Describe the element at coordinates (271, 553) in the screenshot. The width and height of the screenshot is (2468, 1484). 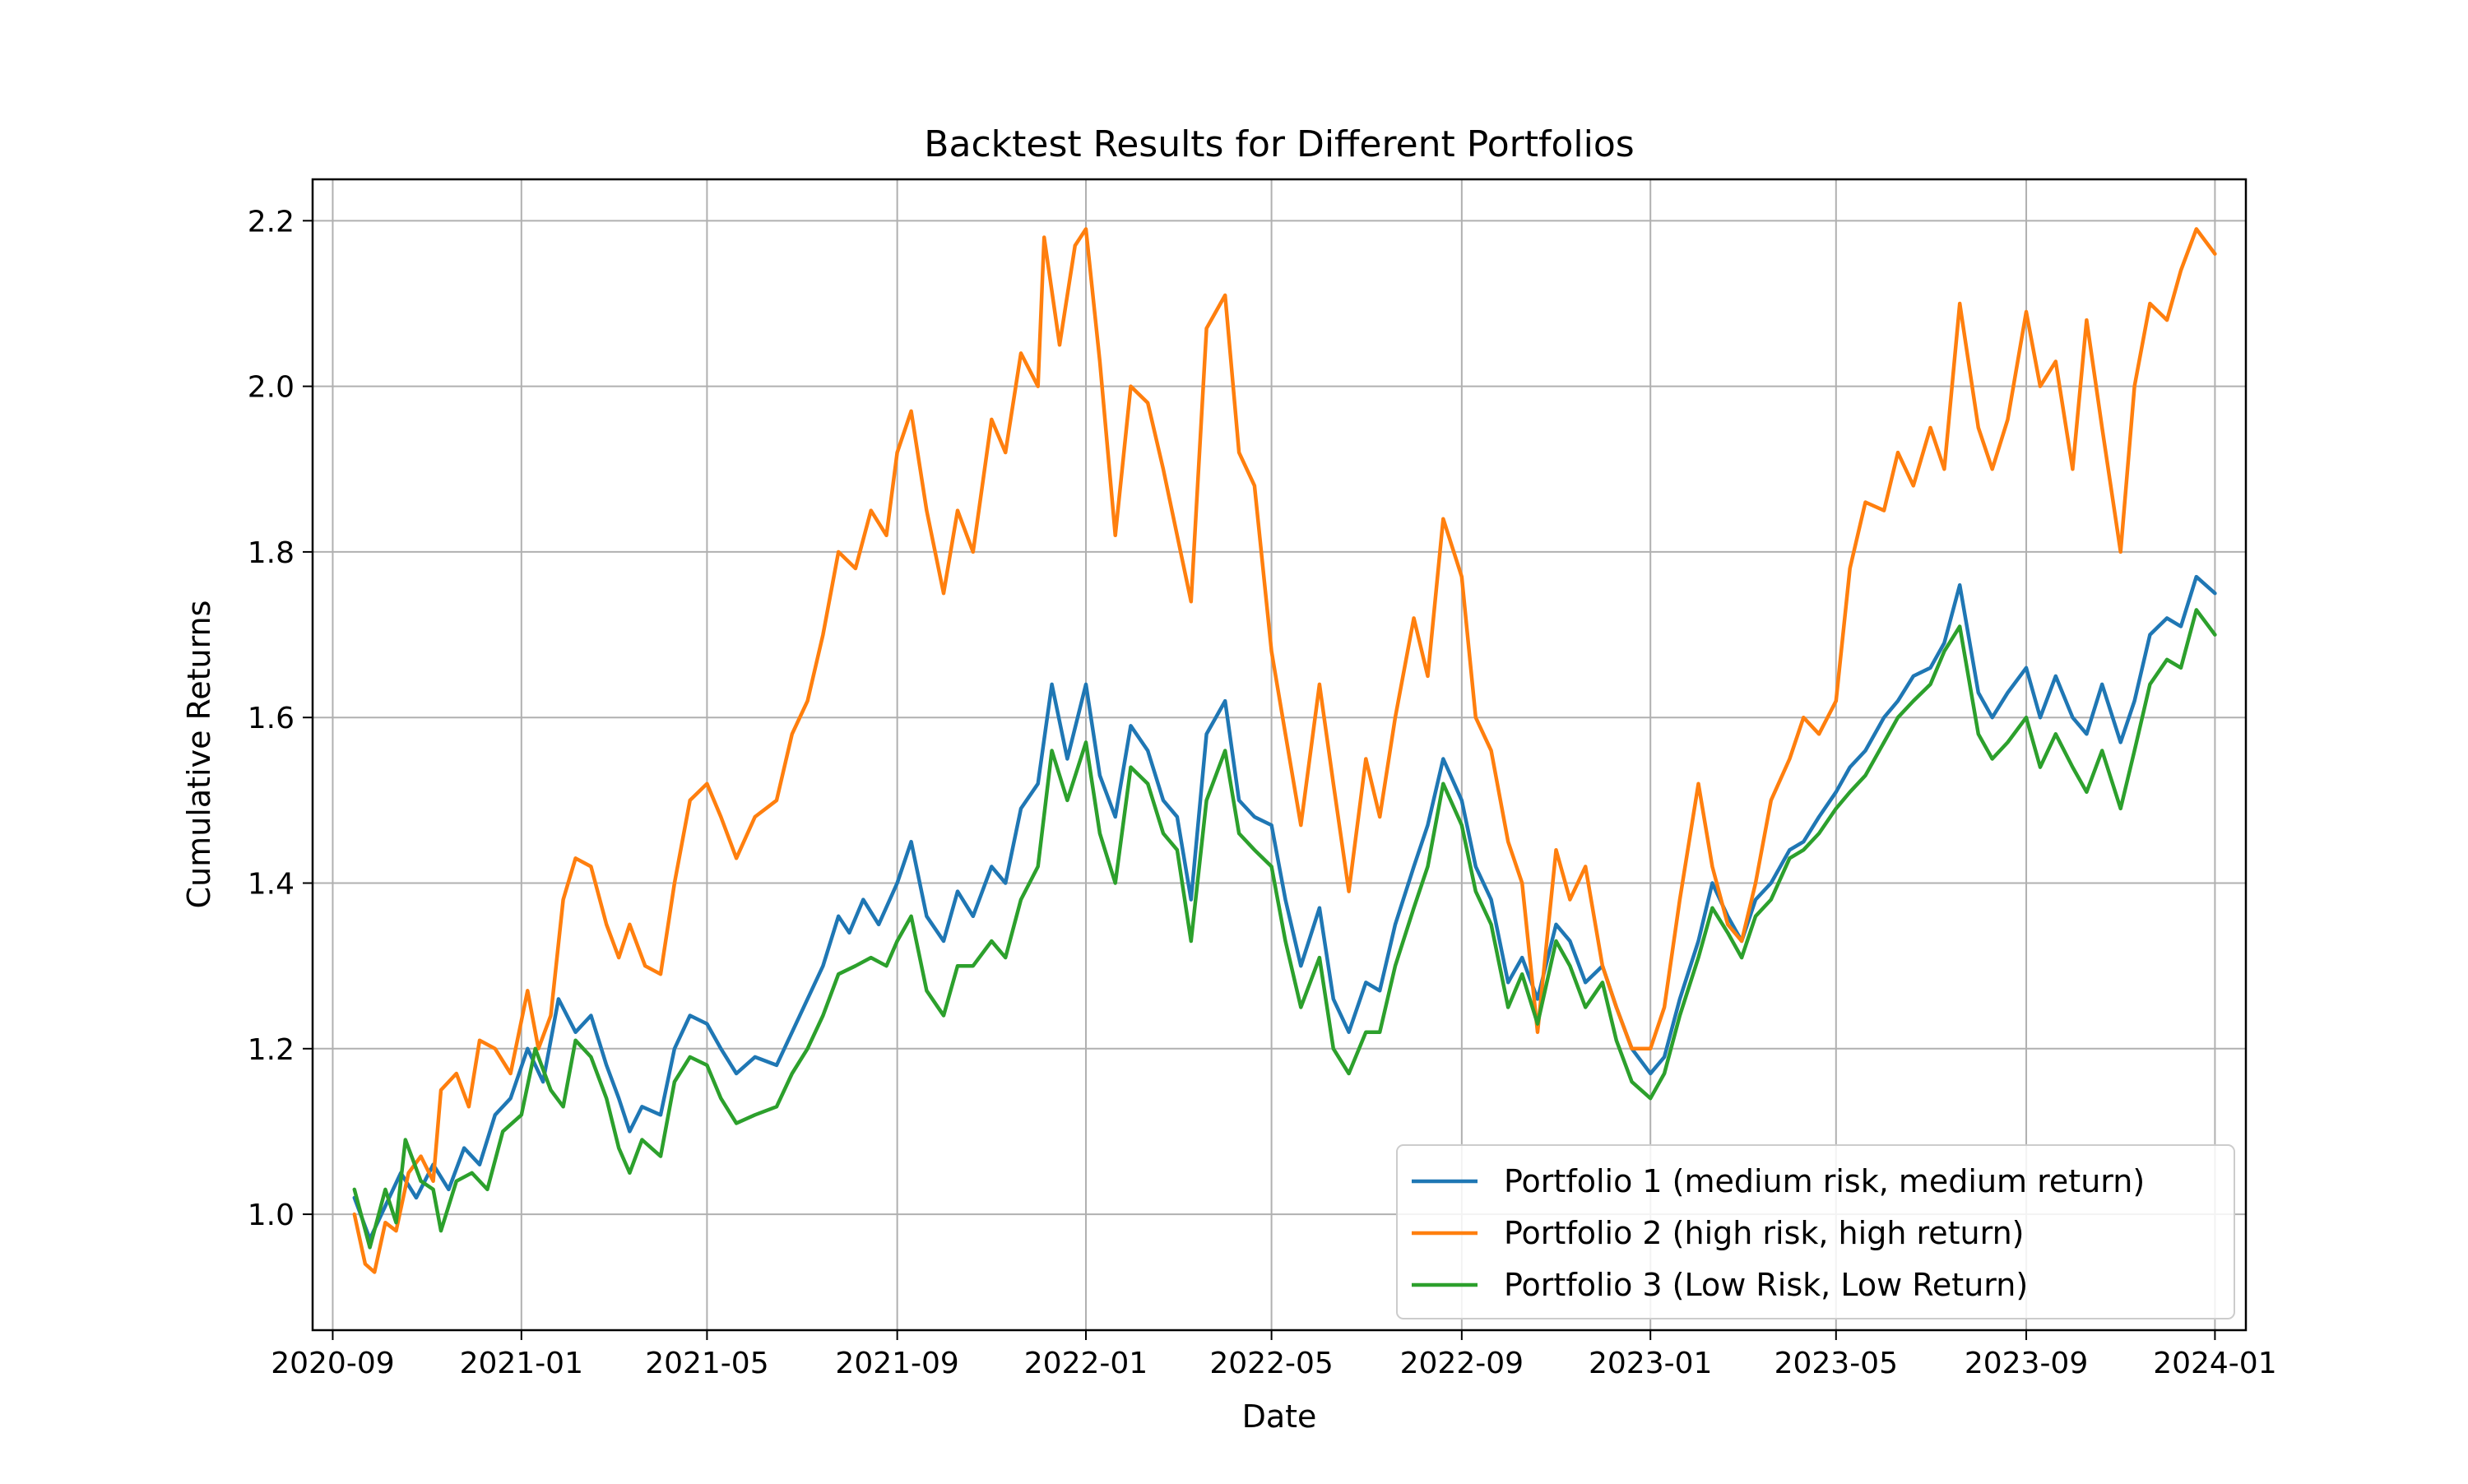
I see `y-tick-label: 1.8` at that location.